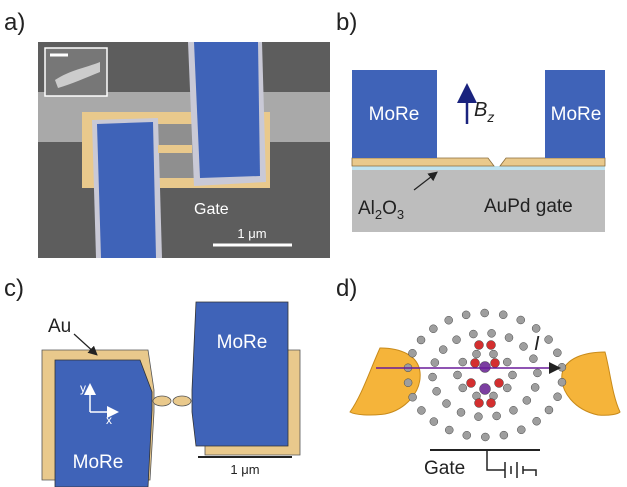  I want to click on scale-label: 1 μm, so click(251, 233).